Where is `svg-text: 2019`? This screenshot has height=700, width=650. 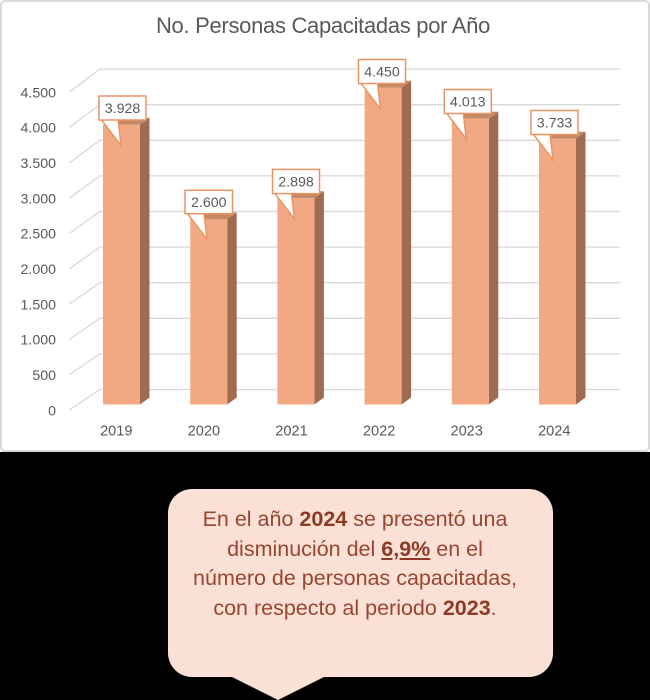 svg-text: 2019 is located at coordinates (116, 432).